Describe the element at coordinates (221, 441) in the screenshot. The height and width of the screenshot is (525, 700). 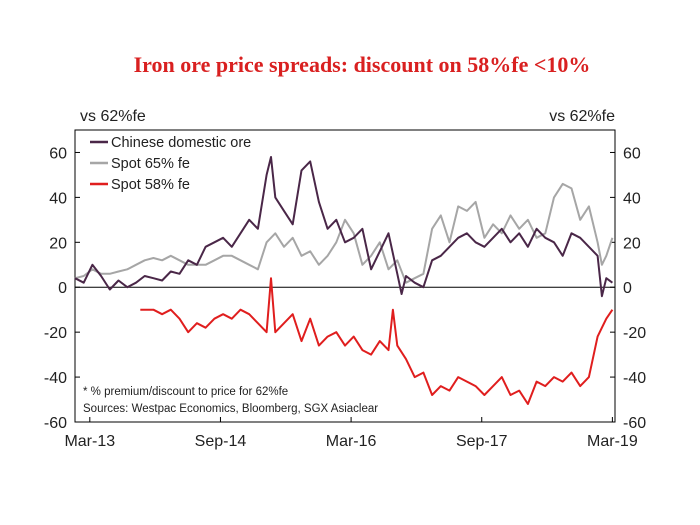
I see `x-tick-label: Sep-14` at that location.